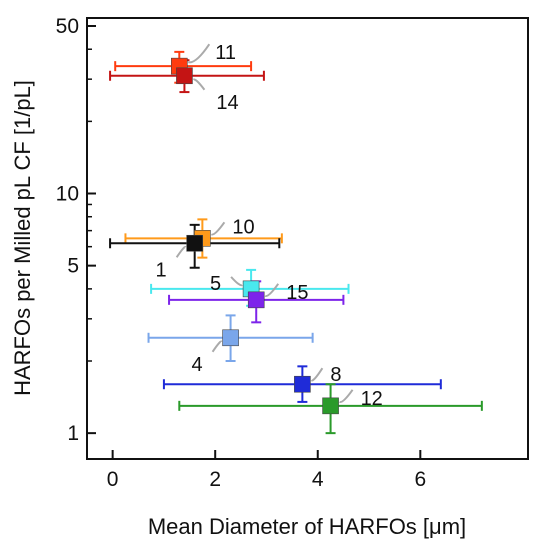  I want to click on x-tick-label: 0, so click(113, 479).